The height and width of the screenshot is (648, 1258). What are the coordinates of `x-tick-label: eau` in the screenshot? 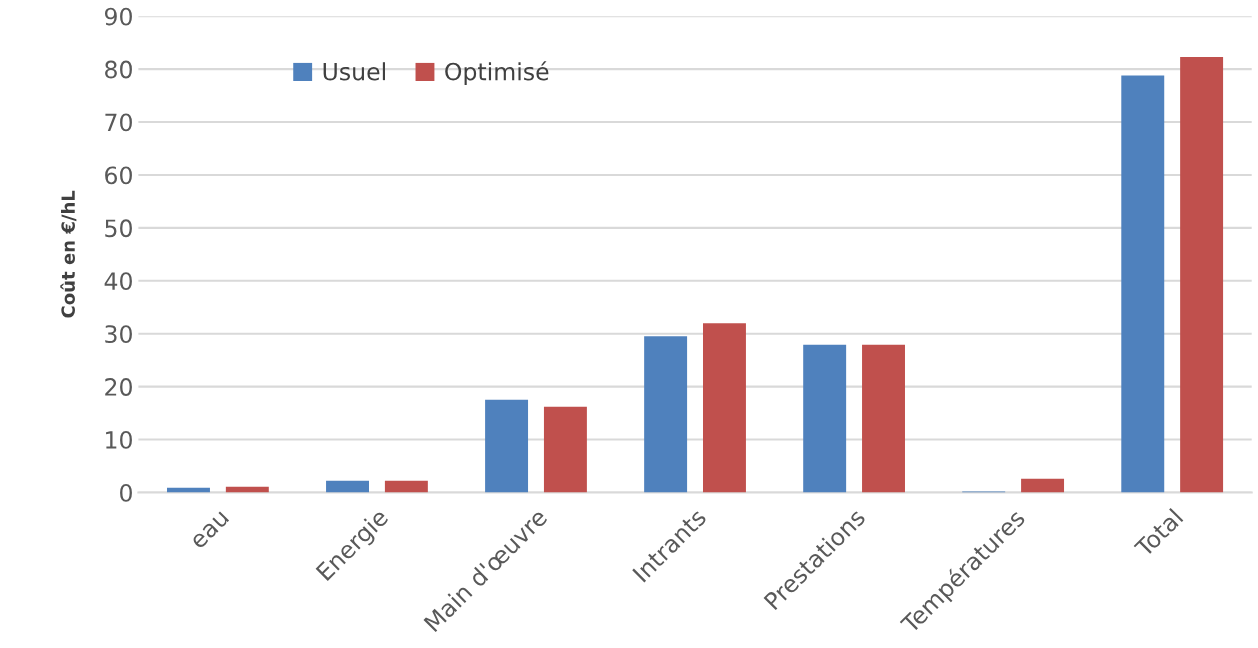 It's located at (210, 530).